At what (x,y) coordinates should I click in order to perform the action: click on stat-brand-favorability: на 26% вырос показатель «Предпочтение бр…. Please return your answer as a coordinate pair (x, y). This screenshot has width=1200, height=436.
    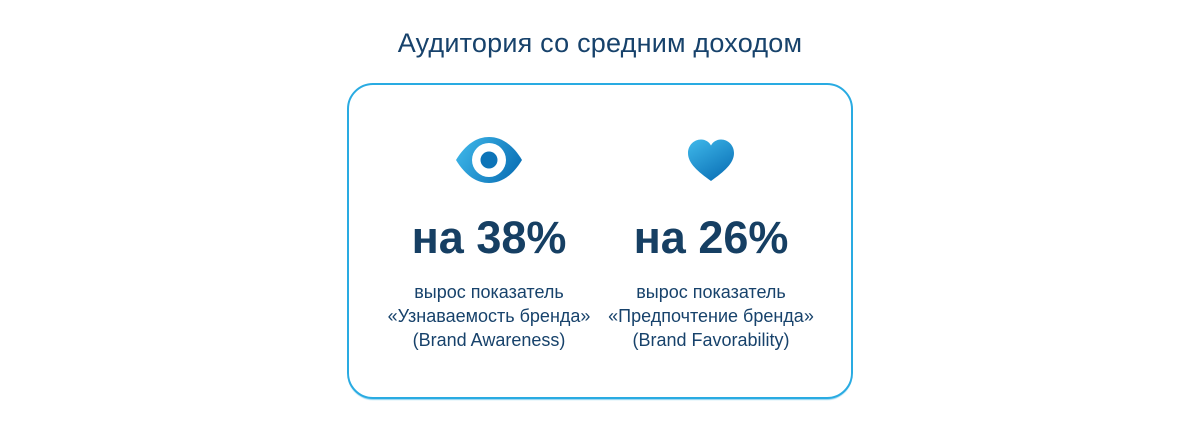
    Looking at the image, I should click on (711, 243).